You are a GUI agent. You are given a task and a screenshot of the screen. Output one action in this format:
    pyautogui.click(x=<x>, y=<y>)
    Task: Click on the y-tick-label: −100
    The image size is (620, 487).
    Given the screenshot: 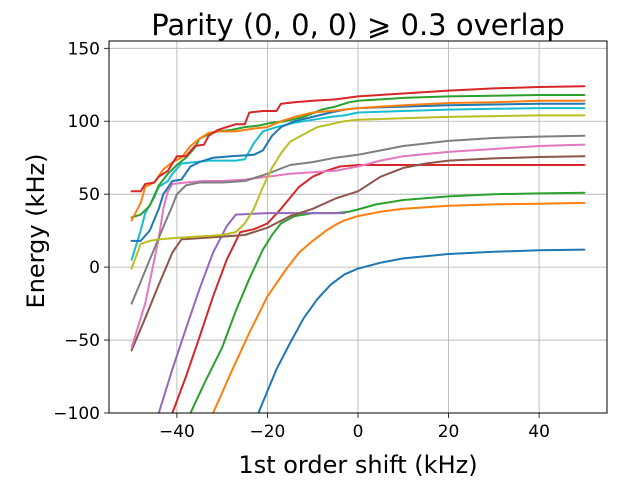 What is the action you would take?
    pyautogui.click(x=76, y=414)
    